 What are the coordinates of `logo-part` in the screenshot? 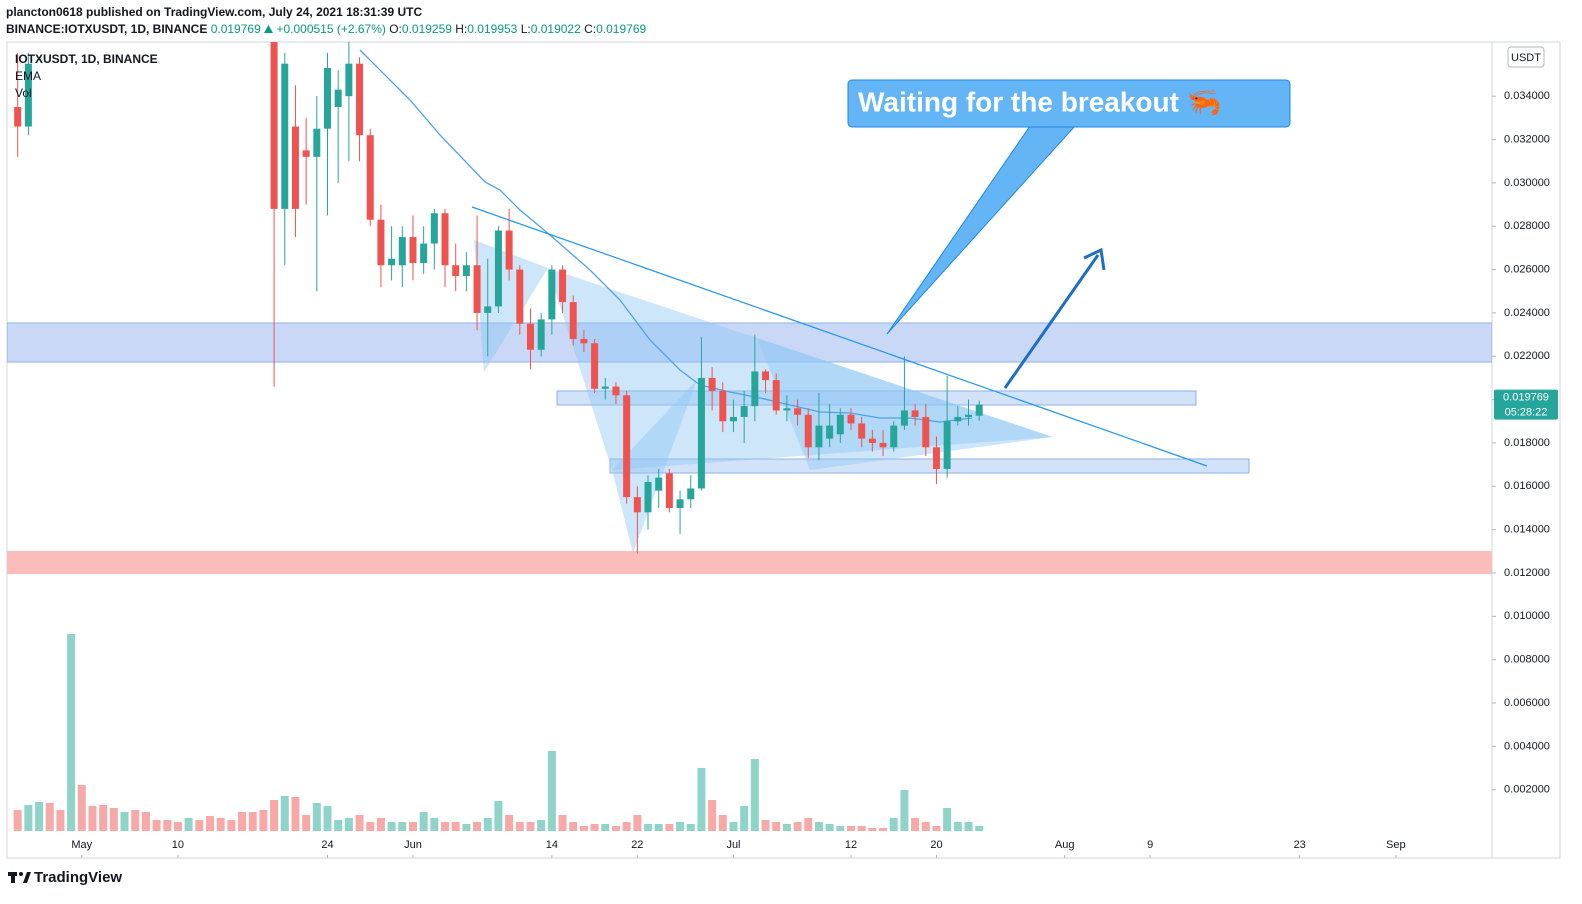 It's located at (13, 877).